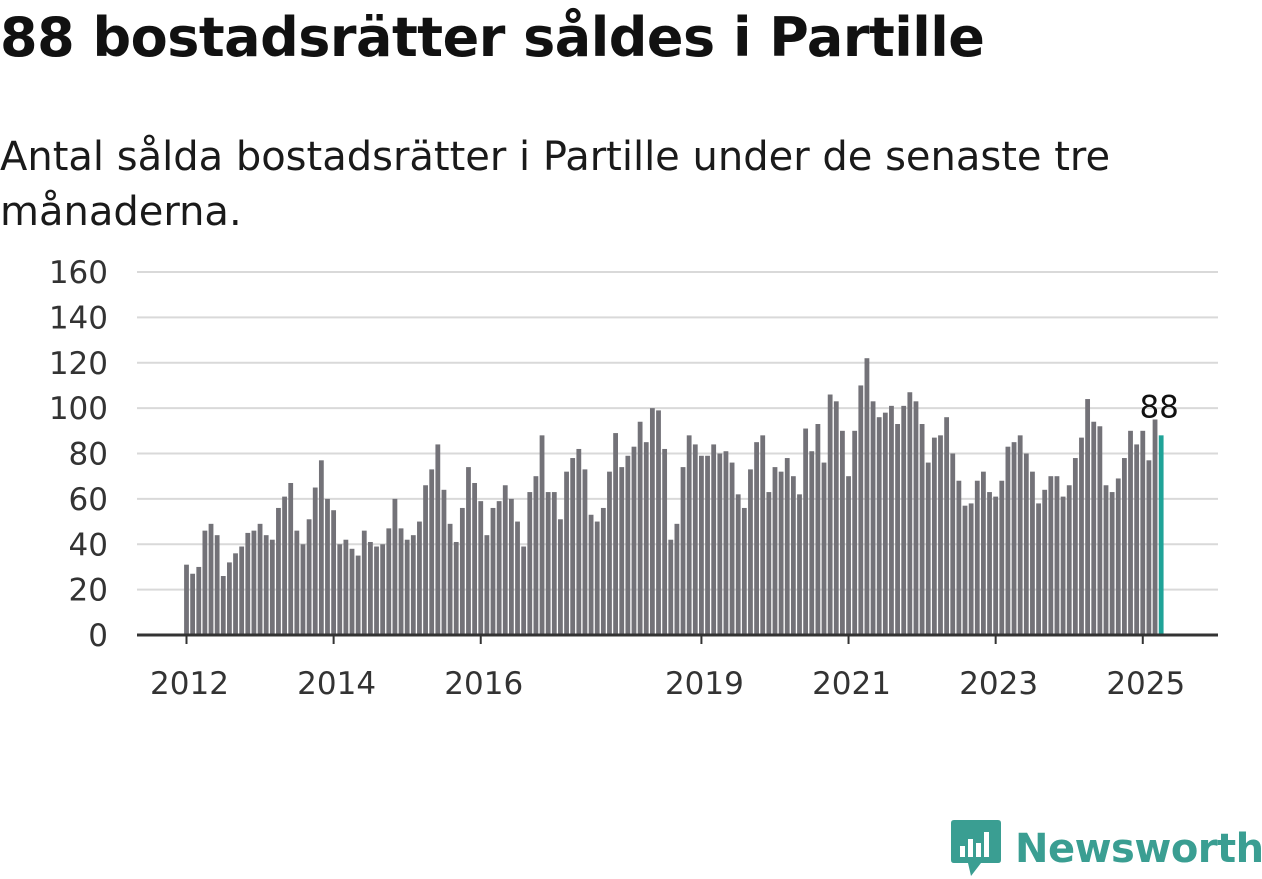 The image size is (1262, 879). I want to click on x-axis-ticks: 2012 2014 2016 2019 2021 2023 2025, so click(667, 668).